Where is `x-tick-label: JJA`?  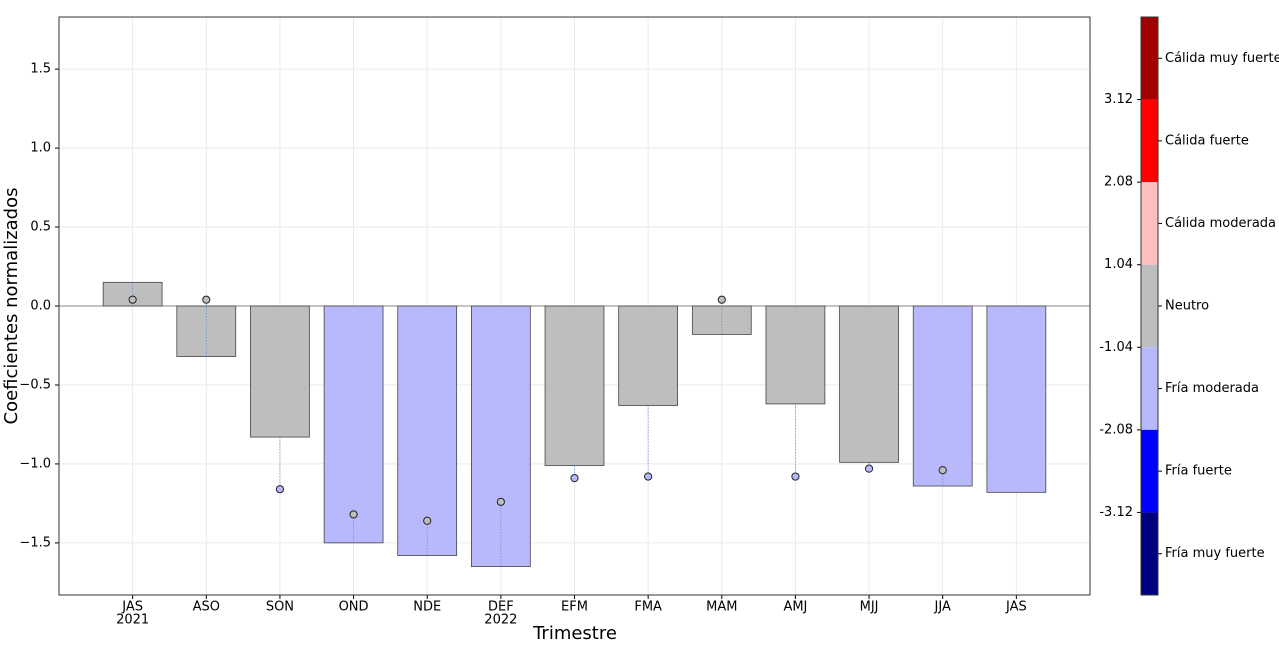 x-tick-label: JJA is located at coordinates (942, 607).